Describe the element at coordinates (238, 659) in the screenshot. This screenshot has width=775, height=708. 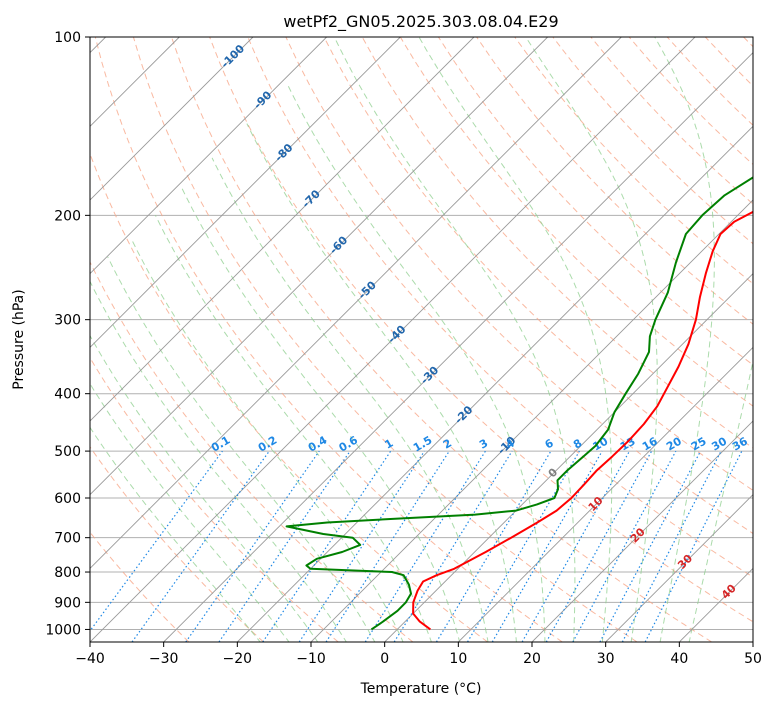
I see `x-tick-label: −20` at that location.